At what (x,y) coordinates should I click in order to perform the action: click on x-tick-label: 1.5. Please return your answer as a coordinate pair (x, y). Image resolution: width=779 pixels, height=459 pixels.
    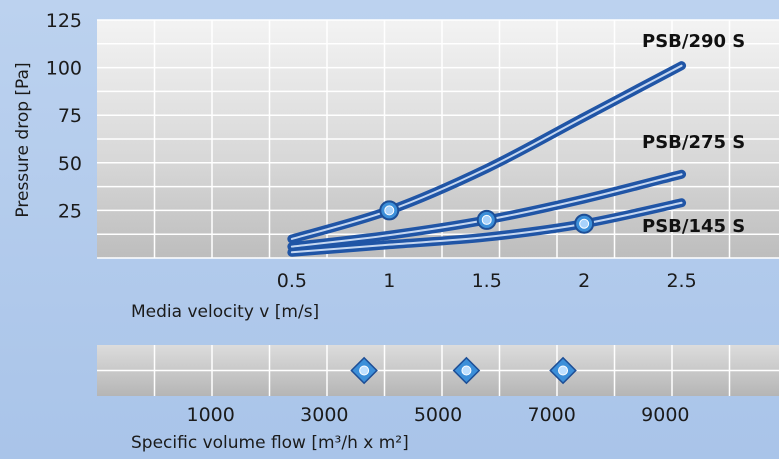
    Looking at the image, I should click on (487, 281).